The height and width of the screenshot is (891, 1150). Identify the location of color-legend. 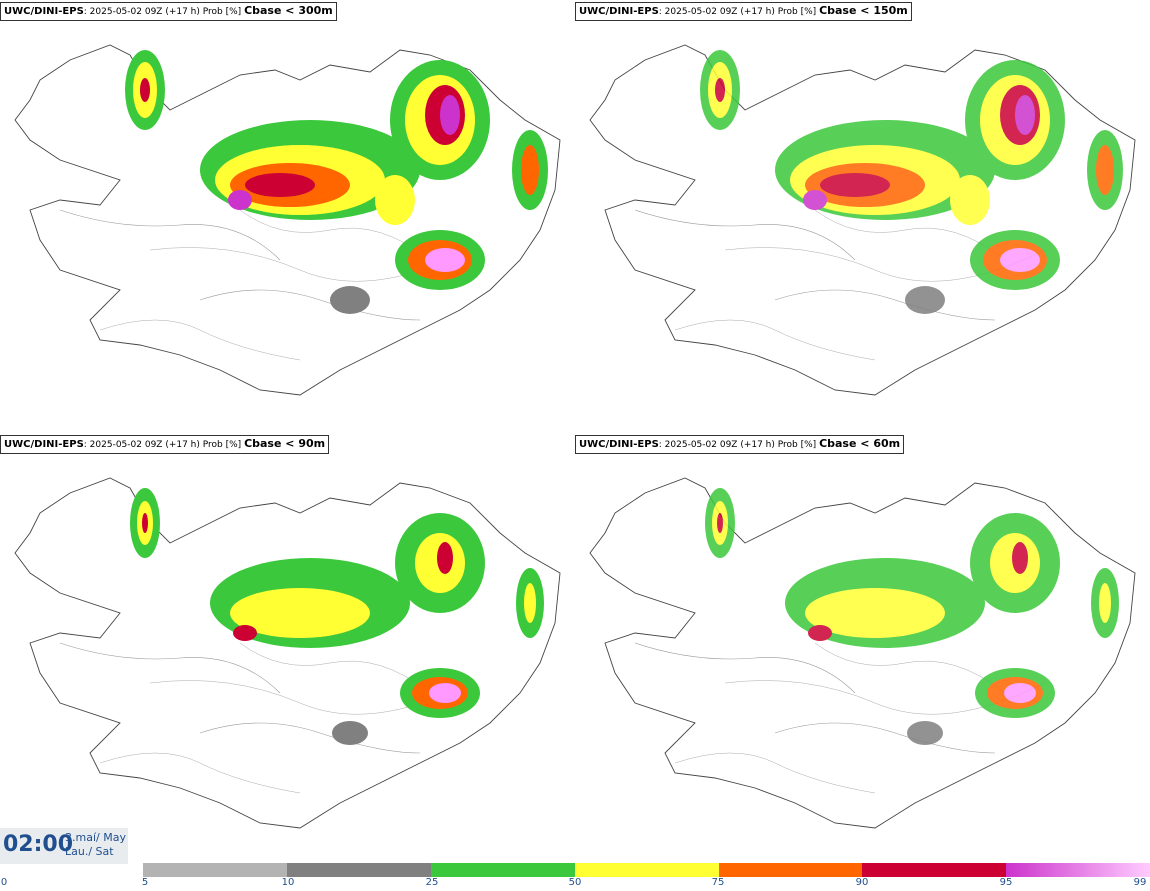
(646, 870).